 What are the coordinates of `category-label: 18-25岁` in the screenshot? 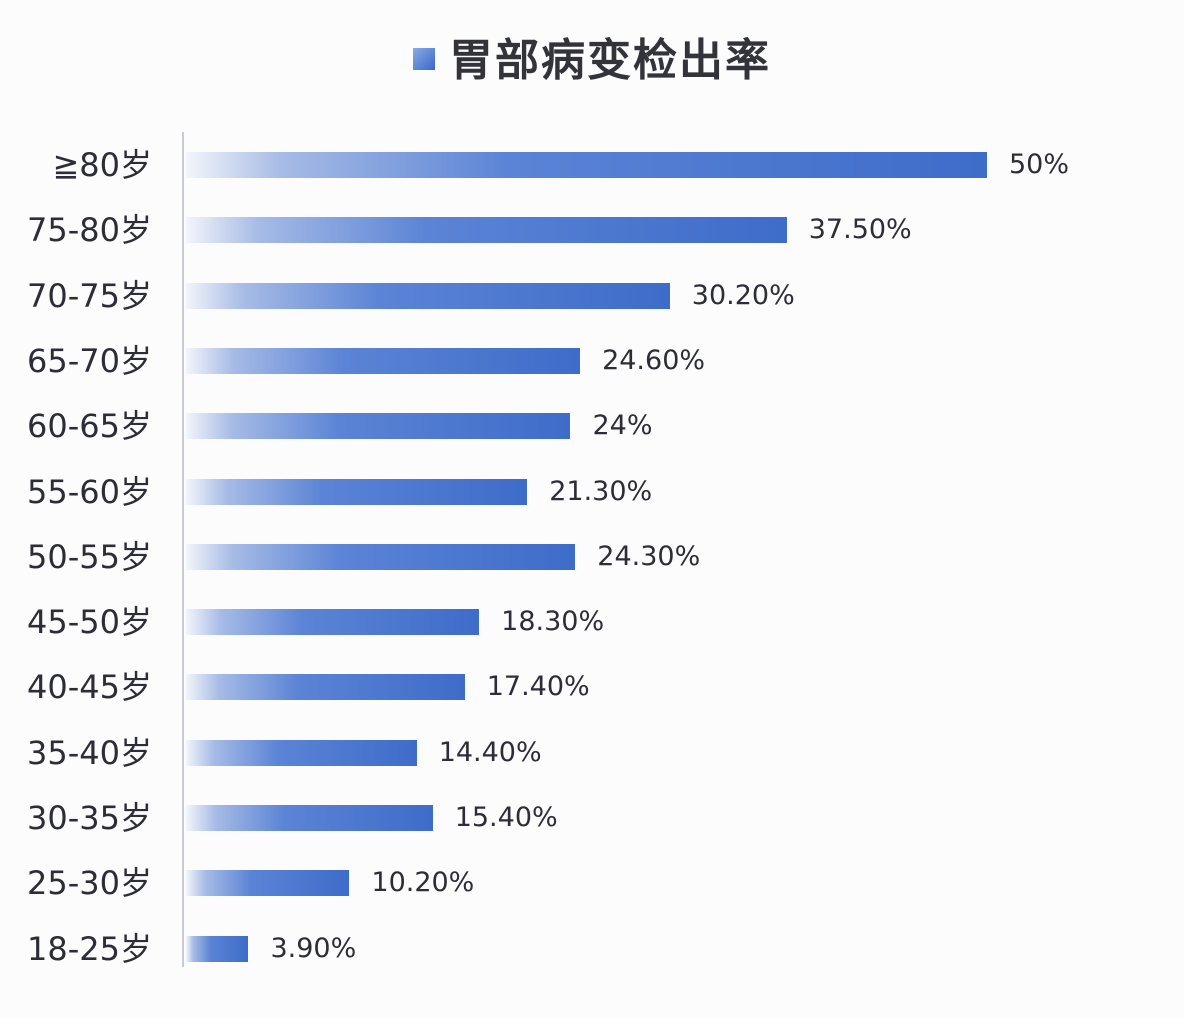 It's located at (89, 948).